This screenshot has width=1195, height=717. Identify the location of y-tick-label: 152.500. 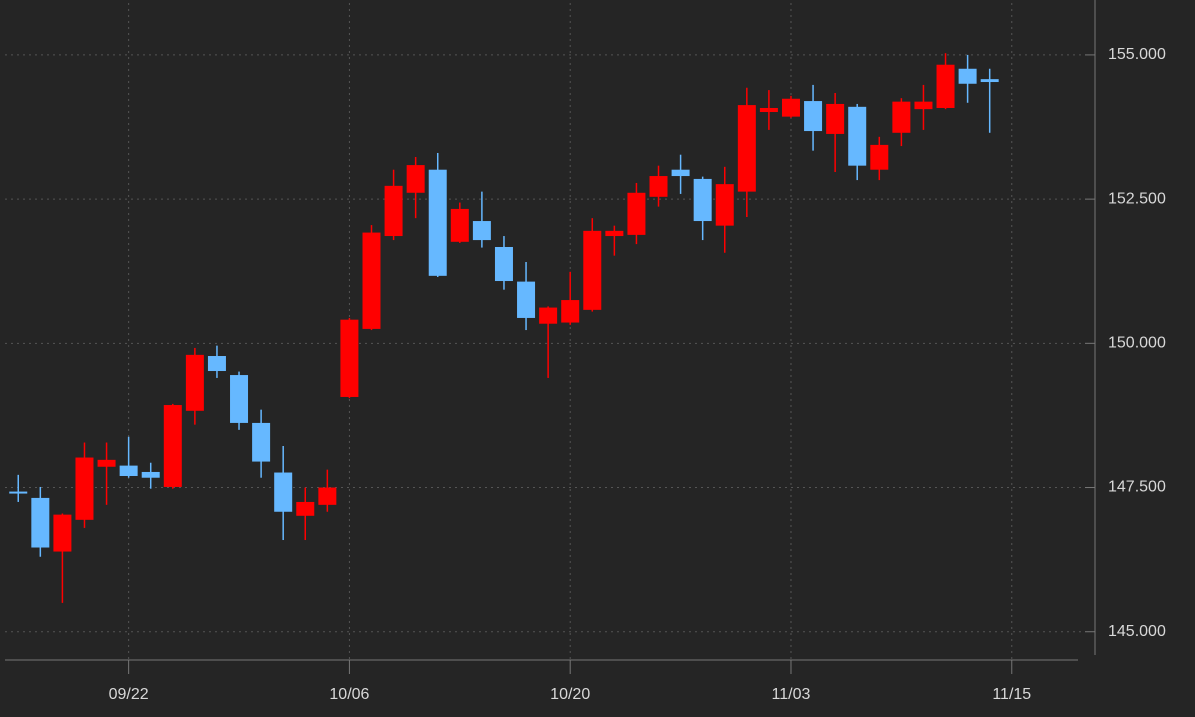
(1137, 198).